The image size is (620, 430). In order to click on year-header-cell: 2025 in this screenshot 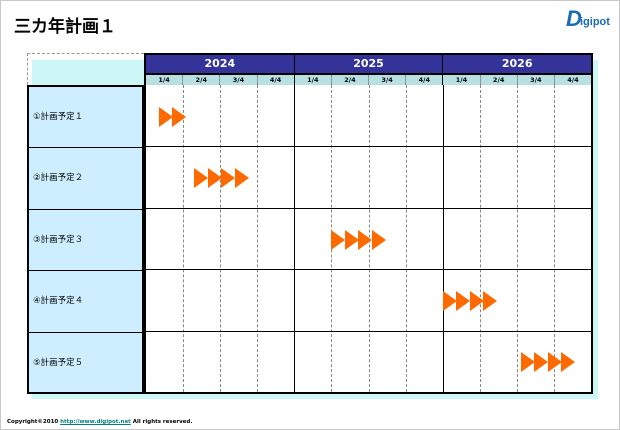, I will do `click(368, 64)`.